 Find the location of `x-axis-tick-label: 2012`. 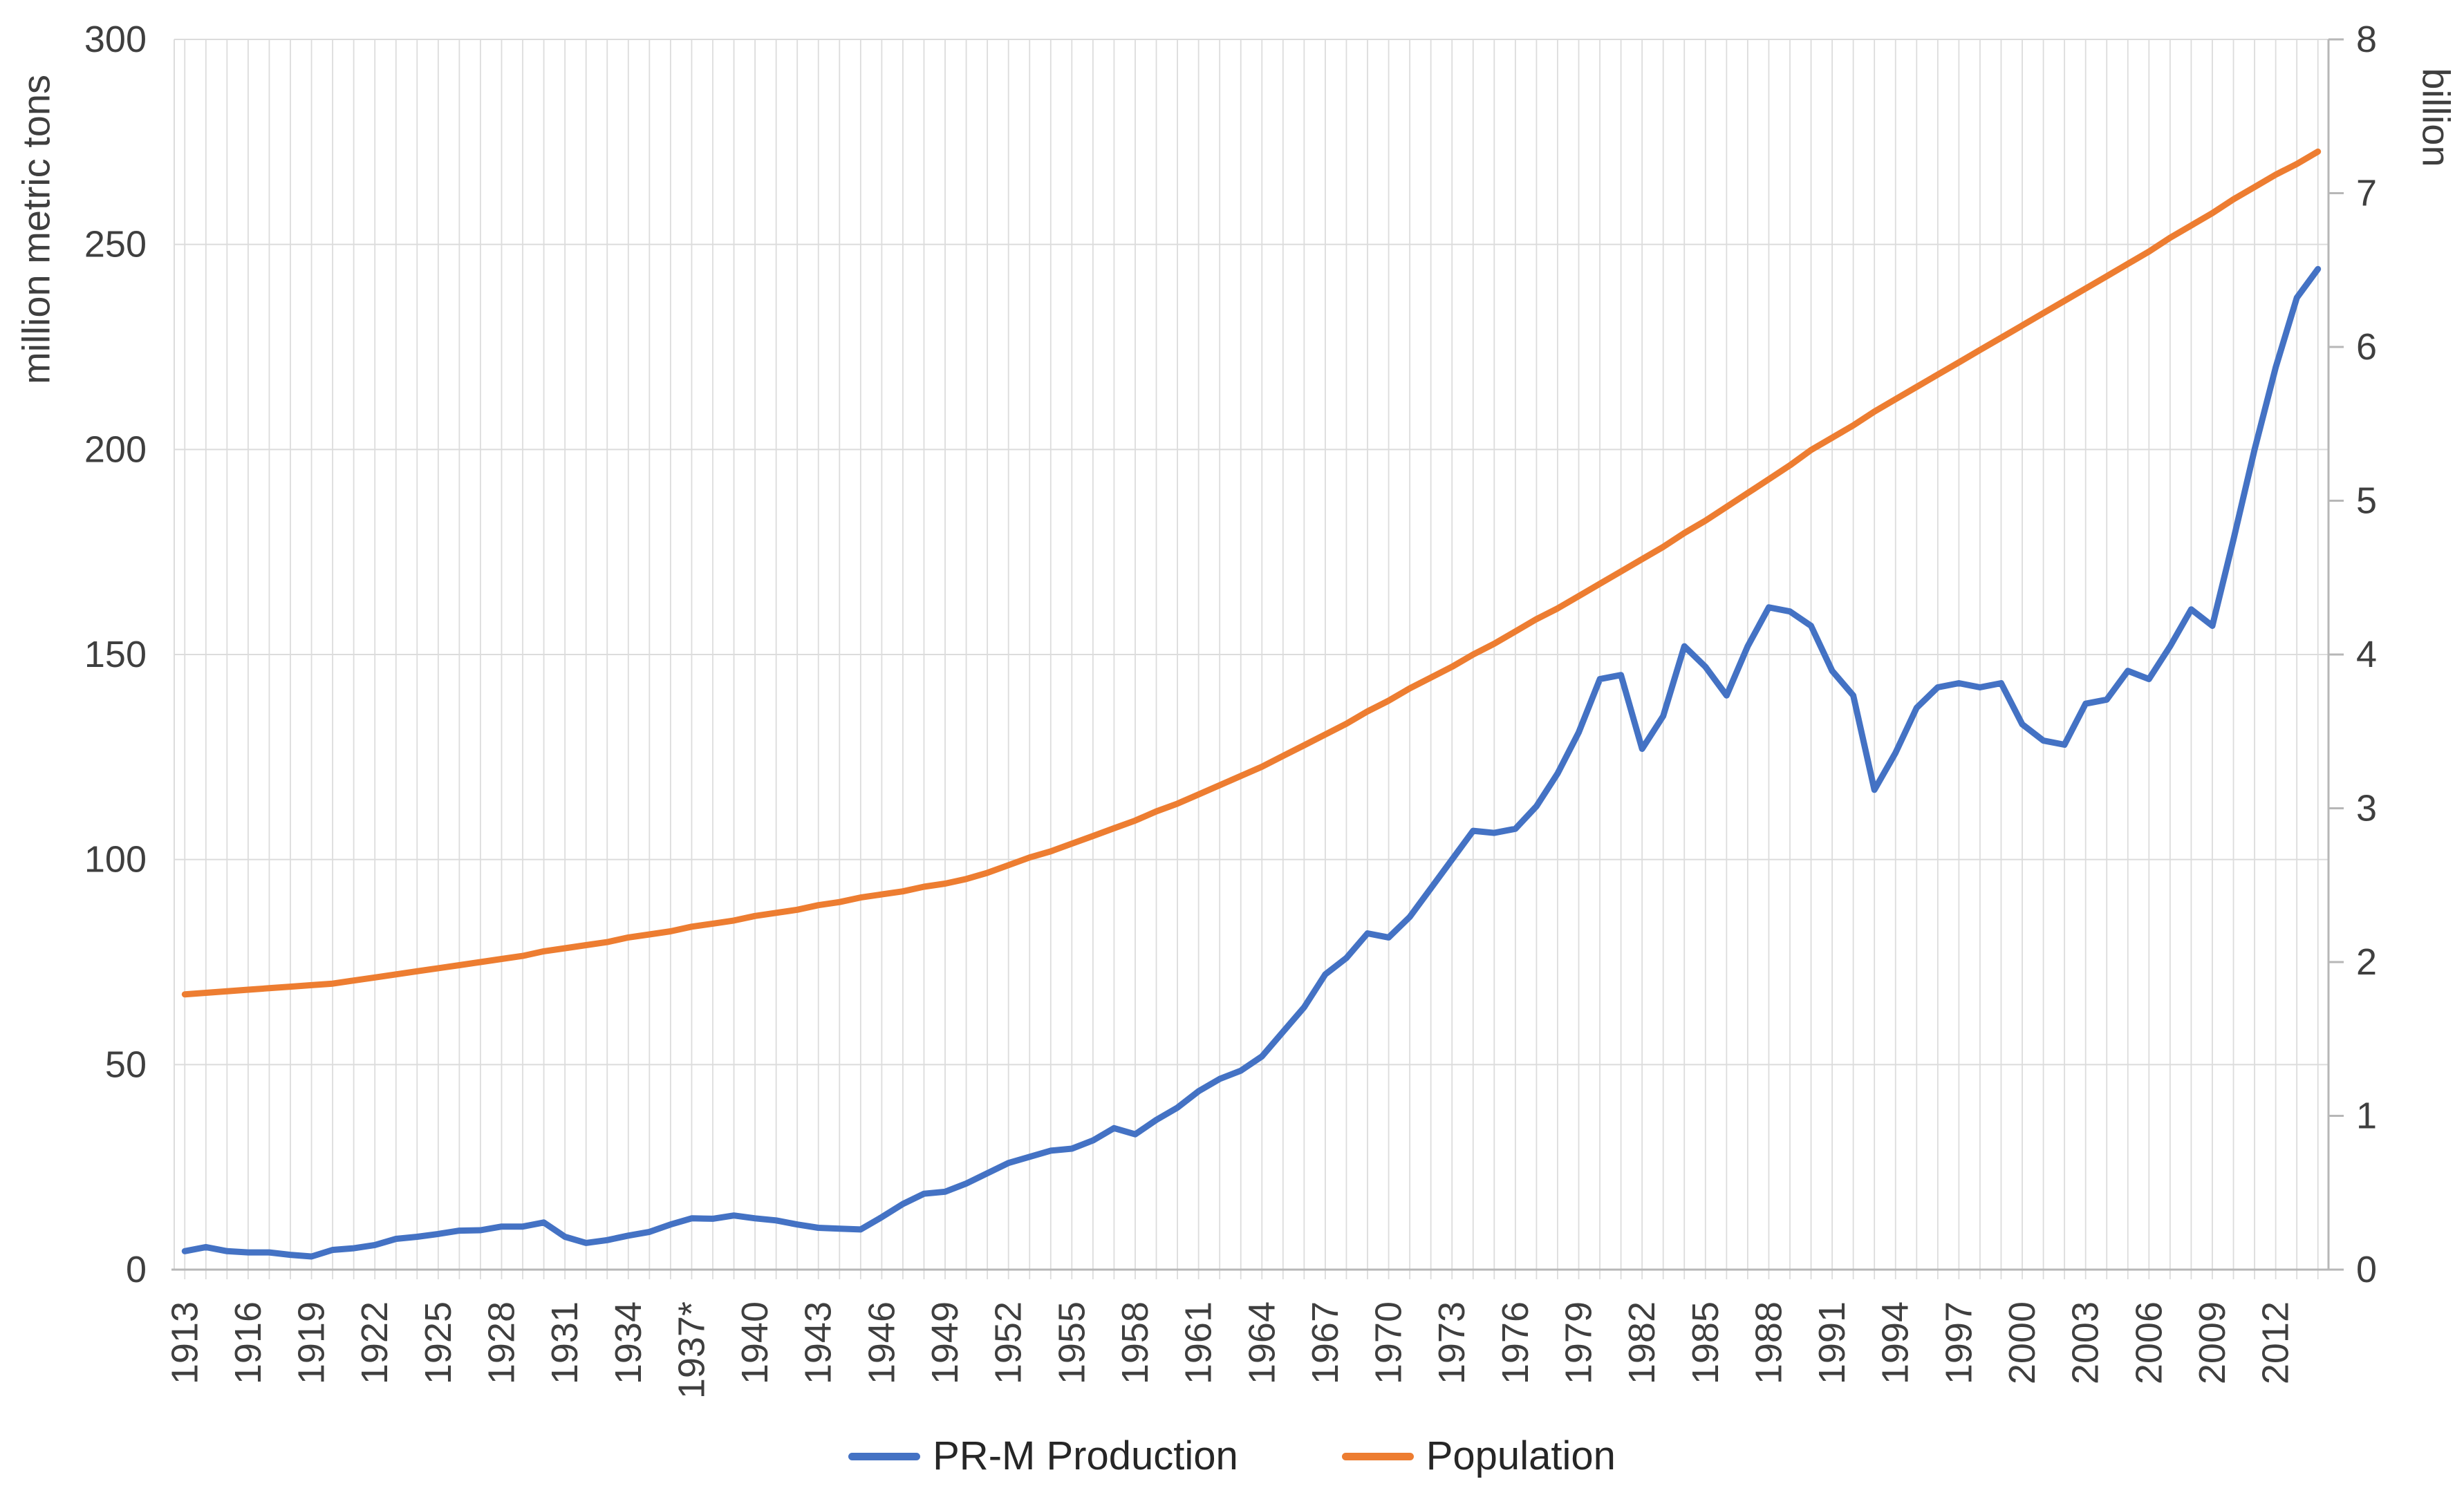

x-axis-tick-label: 2012 is located at coordinates (2276, 1342).